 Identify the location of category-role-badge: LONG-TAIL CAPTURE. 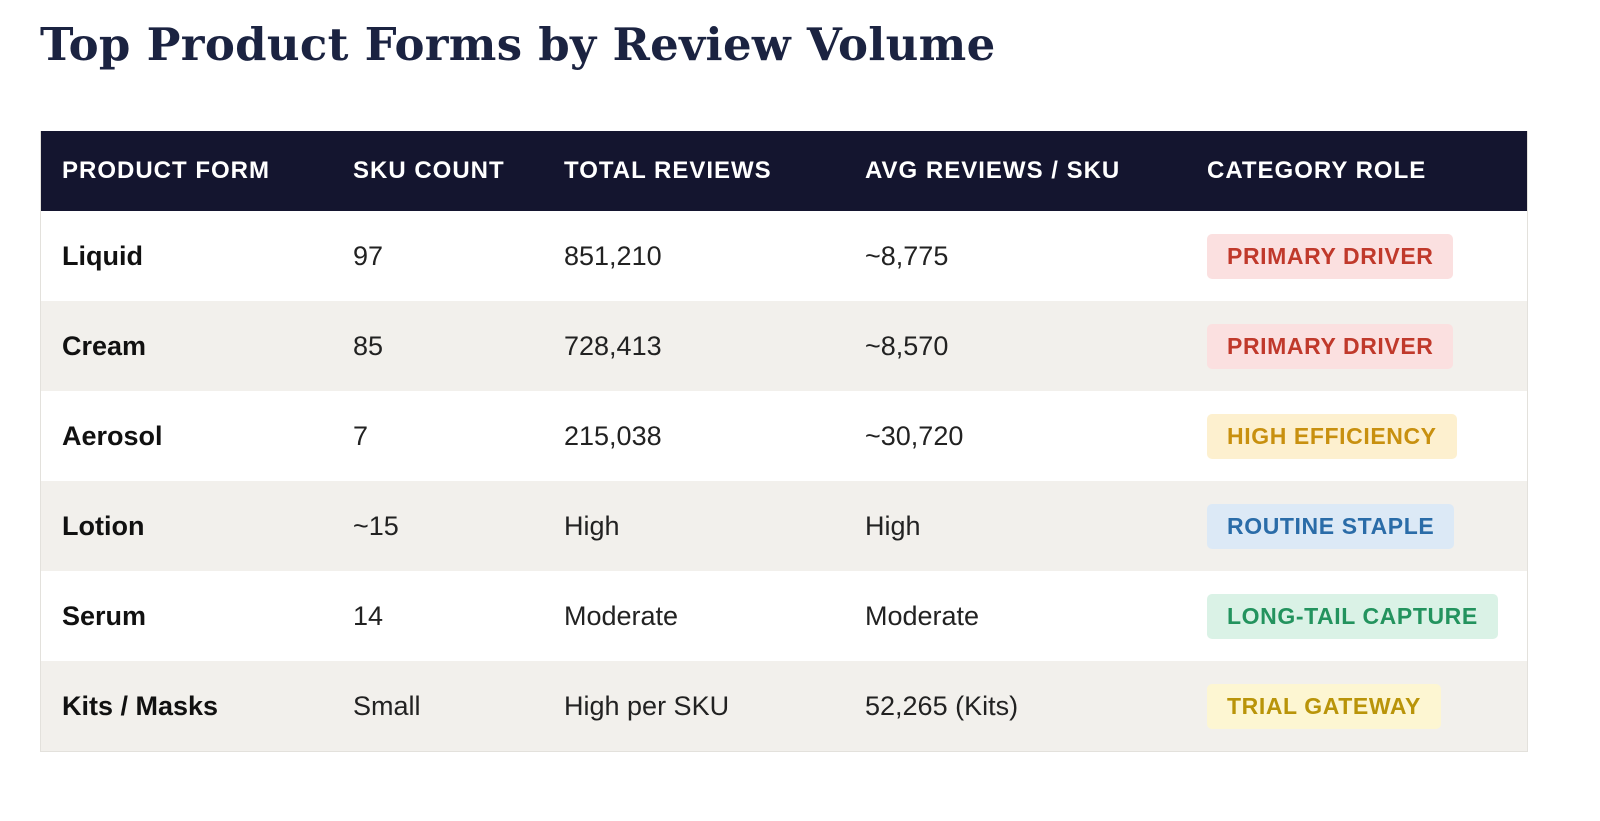
(1352, 616).